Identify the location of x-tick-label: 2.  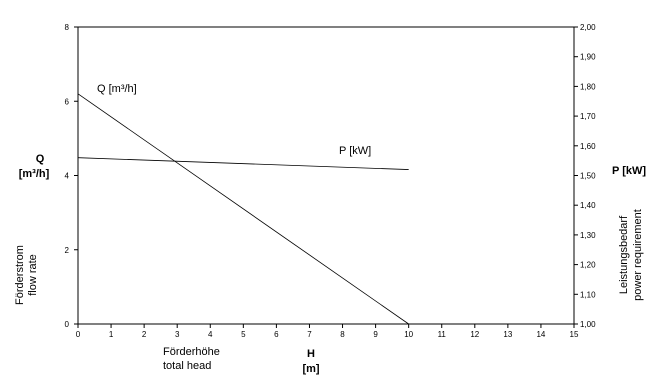
(144, 334).